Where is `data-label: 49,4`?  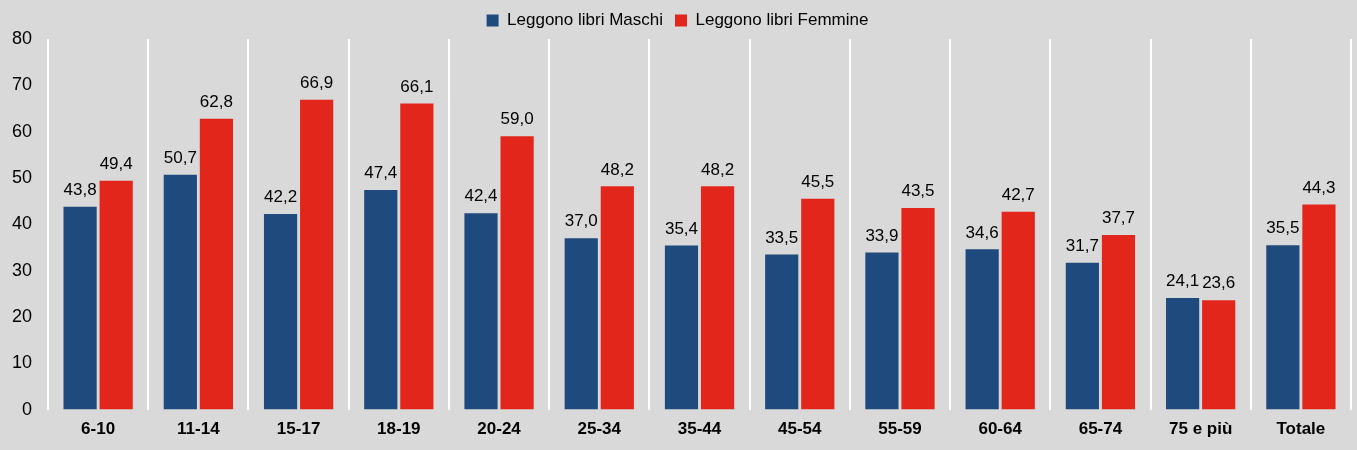
data-label: 49,4 is located at coordinates (116, 163).